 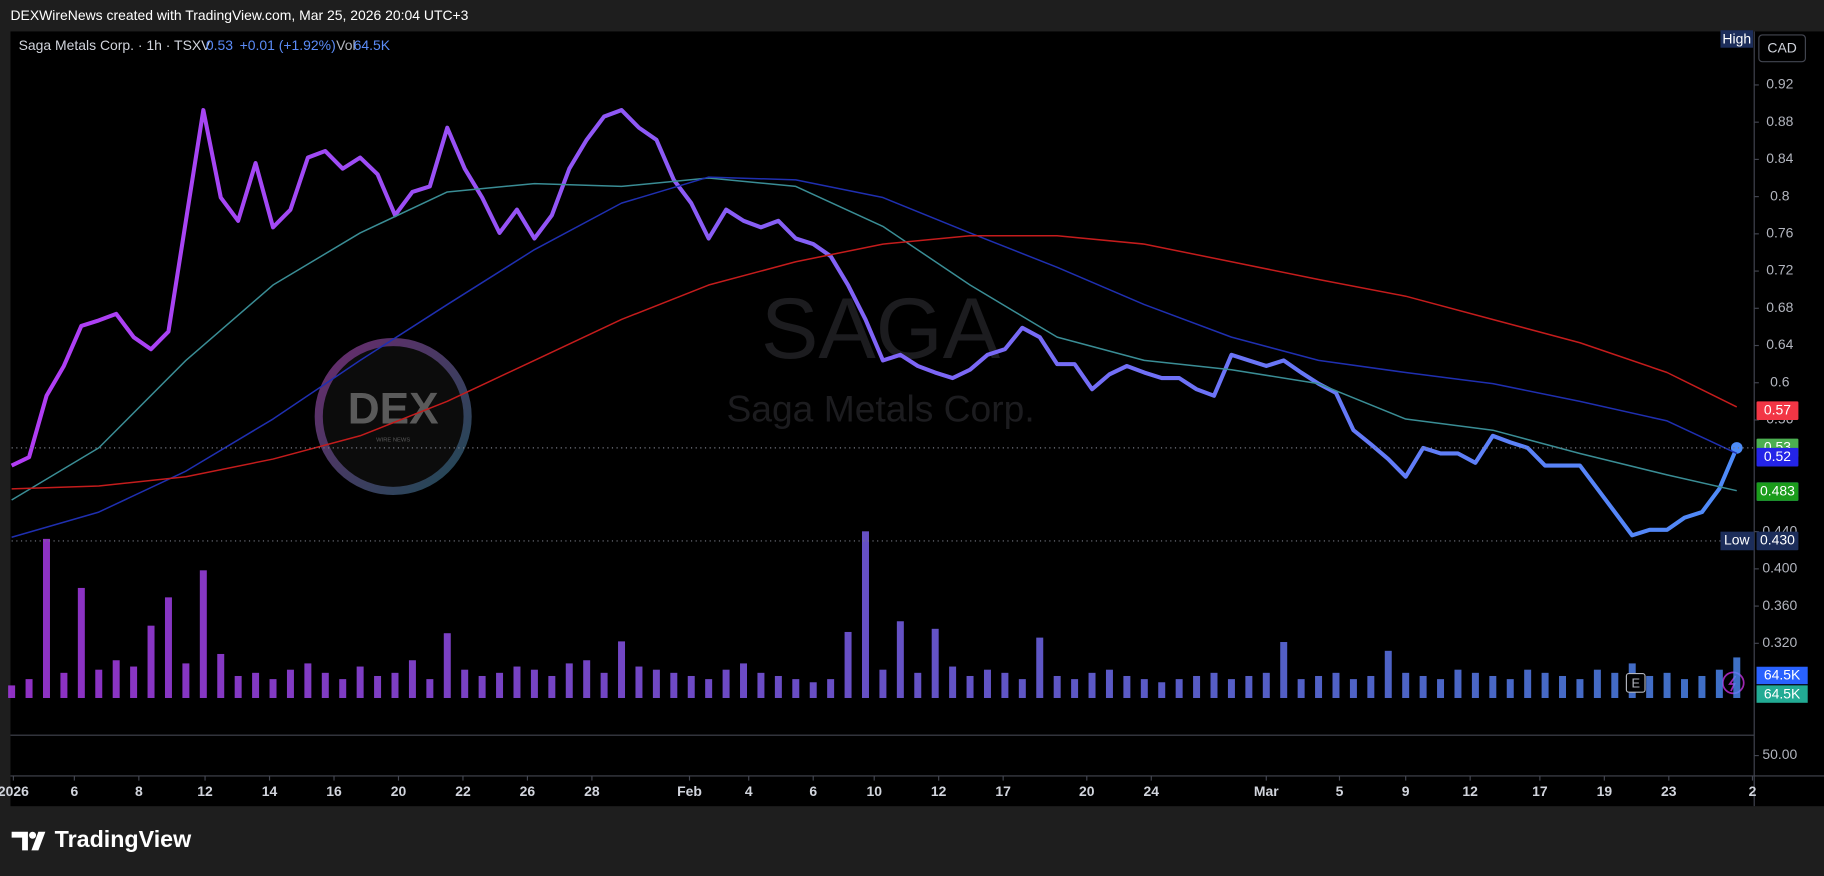 I want to click on price-tag-box, so click(x=1737, y=541).